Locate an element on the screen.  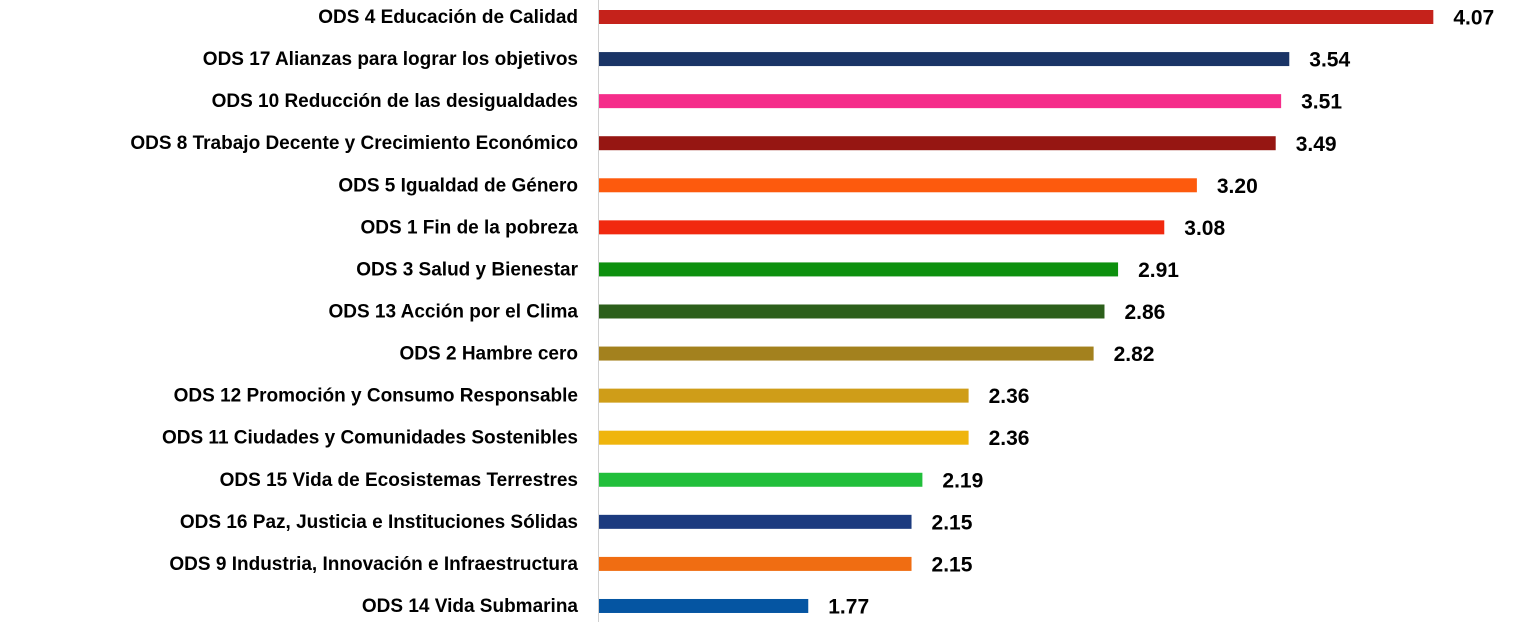
category-label: ODS 12 Promoción y Consumo Responsable is located at coordinates (376, 396).